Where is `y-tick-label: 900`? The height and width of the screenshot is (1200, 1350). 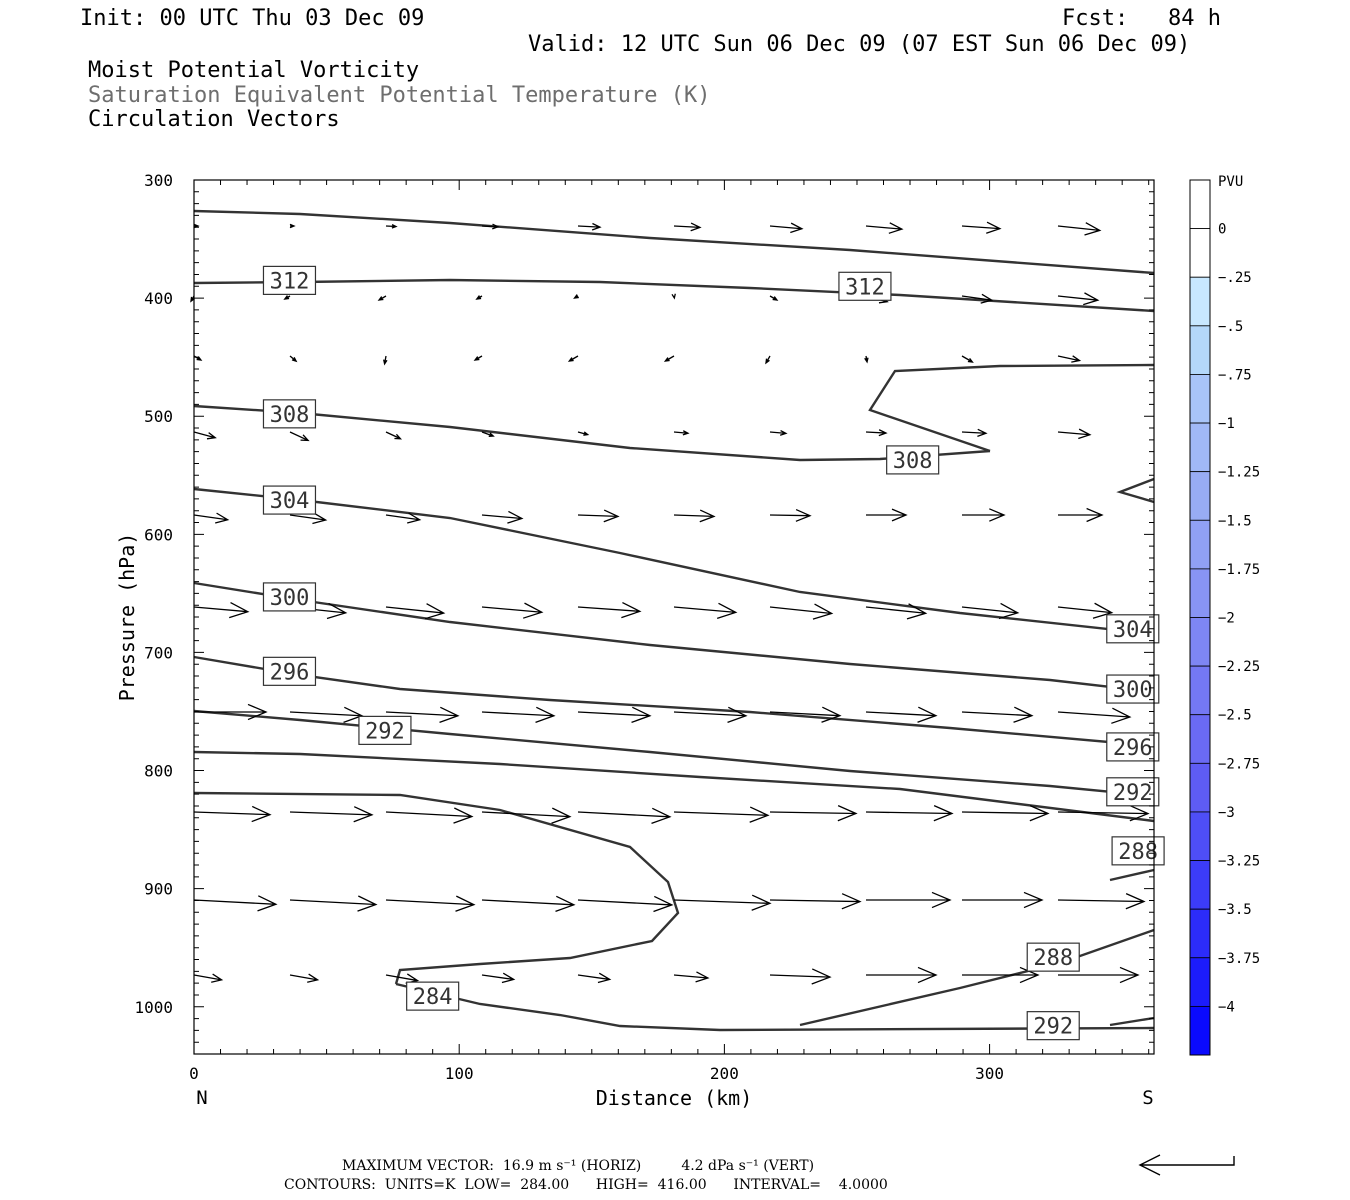 y-tick-label: 900 is located at coordinates (158, 889).